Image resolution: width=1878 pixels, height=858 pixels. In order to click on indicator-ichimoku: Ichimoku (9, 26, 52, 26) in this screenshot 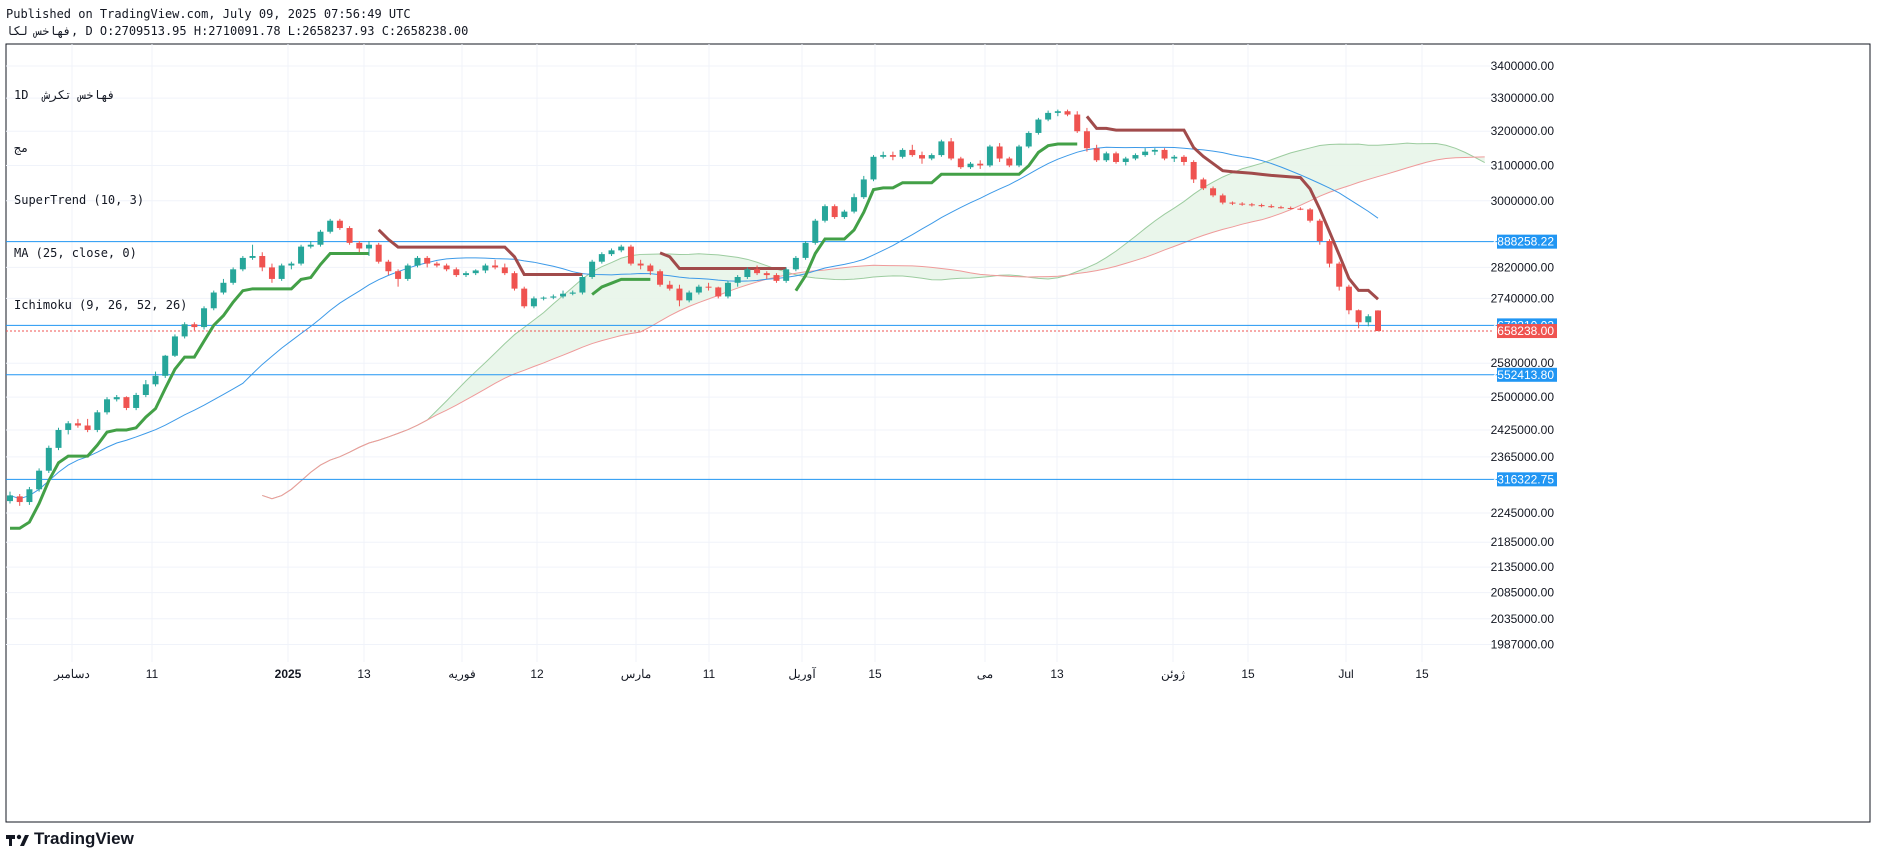, I will do `click(101, 305)`.